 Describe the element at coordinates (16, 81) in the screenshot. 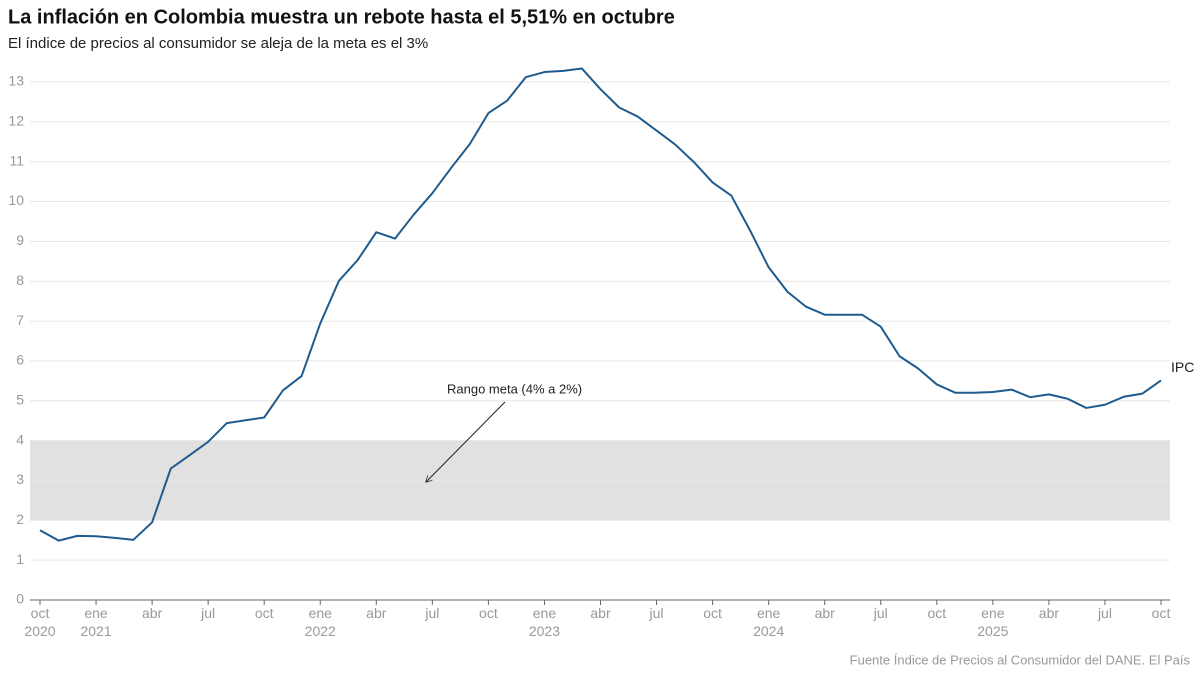

I see `y-tick-label: 13` at that location.